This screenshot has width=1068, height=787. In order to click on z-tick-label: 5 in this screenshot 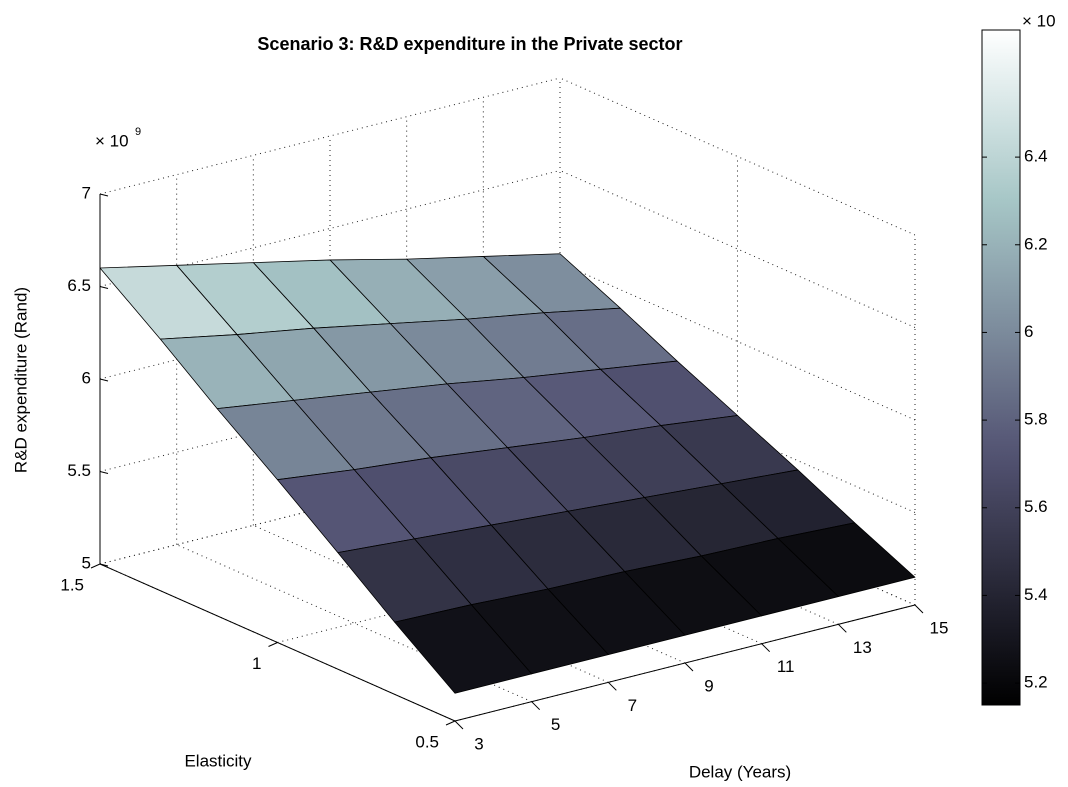, I will do `click(86, 562)`.